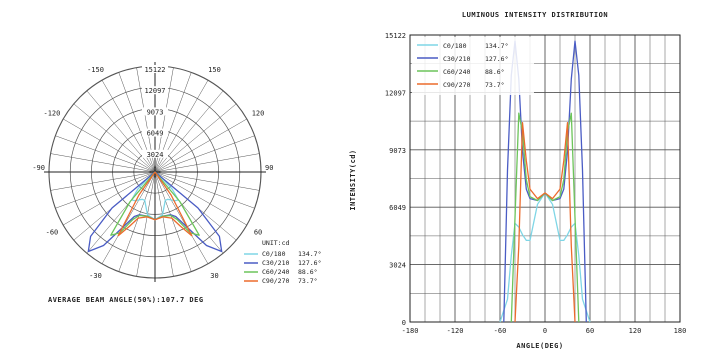  Describe the element at coordinates (214, 276) in the screenshot. I see `angle-label: 30` at that location.